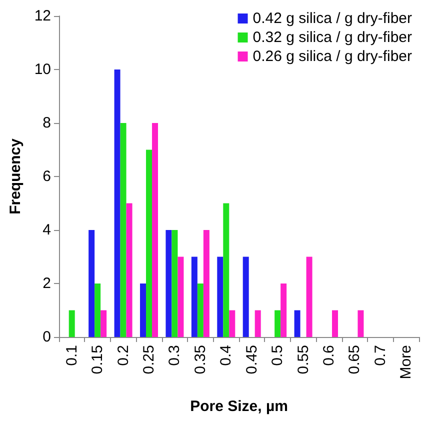  What do you see at coordinates (277, 355) in the screenshot?
I see `x-tick-label: 0.5` at bounding box center [277, 355].